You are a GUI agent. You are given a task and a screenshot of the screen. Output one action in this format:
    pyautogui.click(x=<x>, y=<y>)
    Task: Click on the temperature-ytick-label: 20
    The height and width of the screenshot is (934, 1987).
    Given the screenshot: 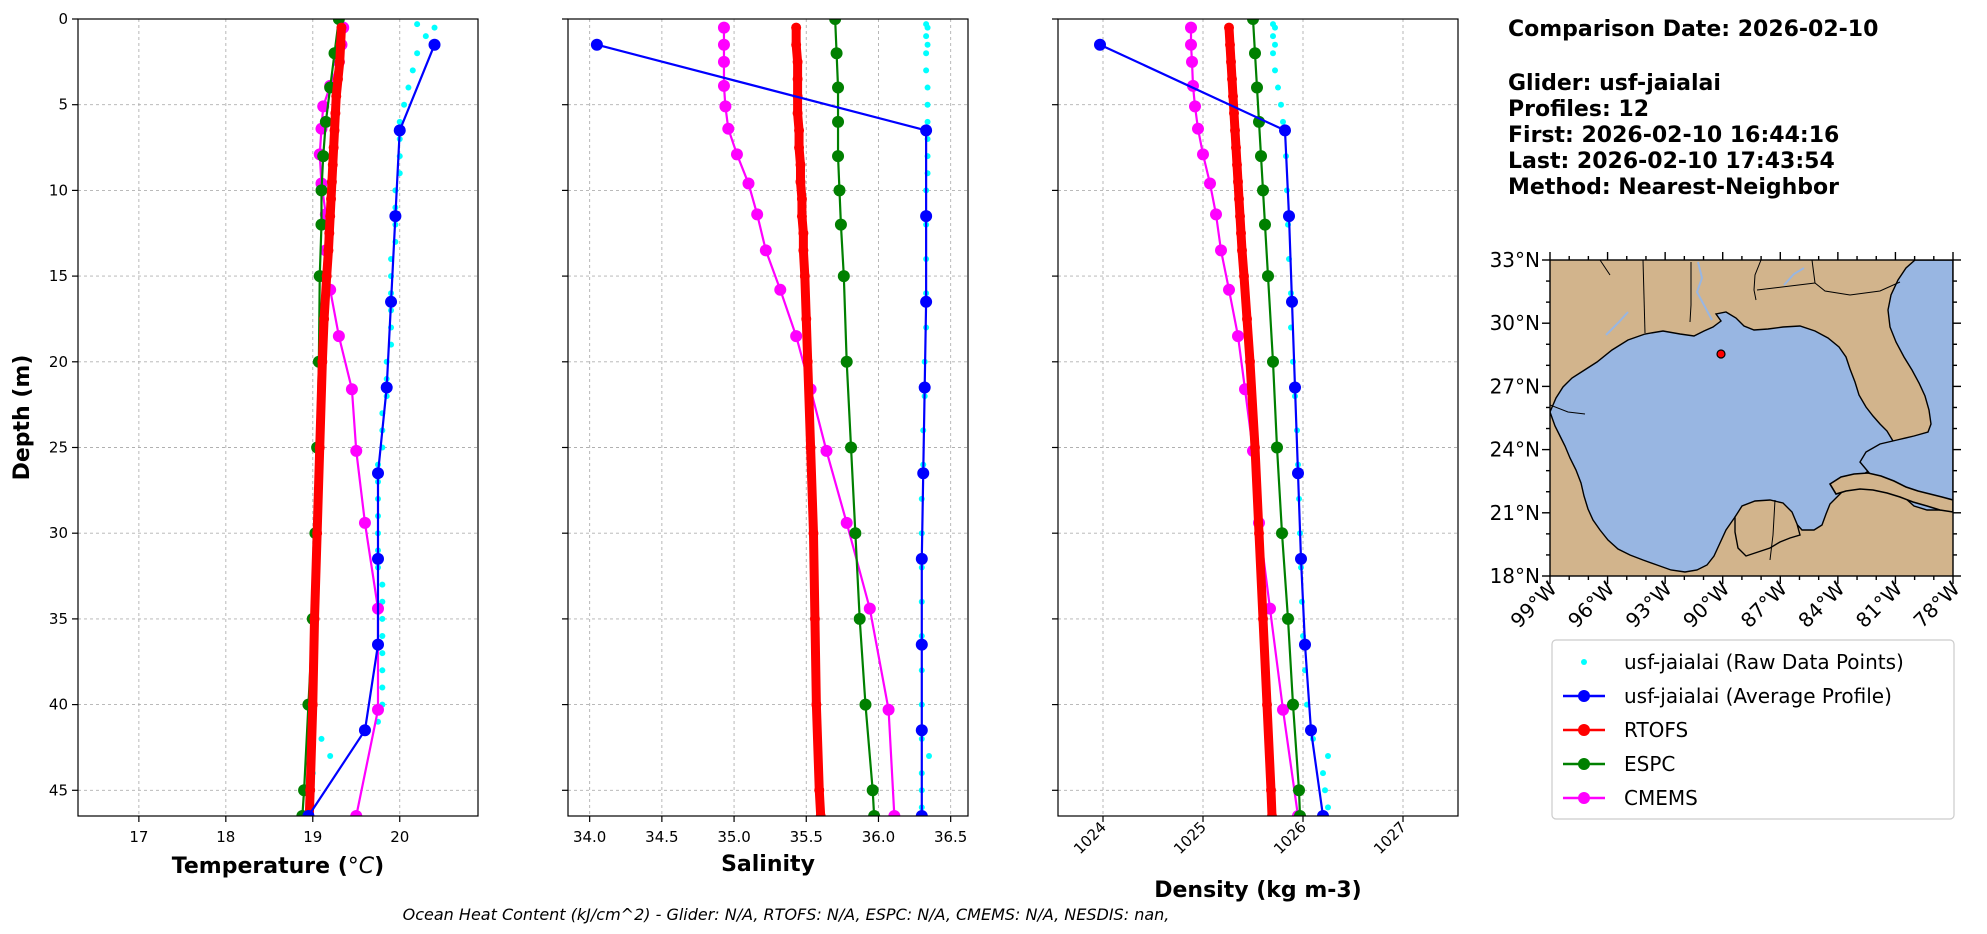 What is the action you would take?
    pyautogui.click(x=58, y=362)
    